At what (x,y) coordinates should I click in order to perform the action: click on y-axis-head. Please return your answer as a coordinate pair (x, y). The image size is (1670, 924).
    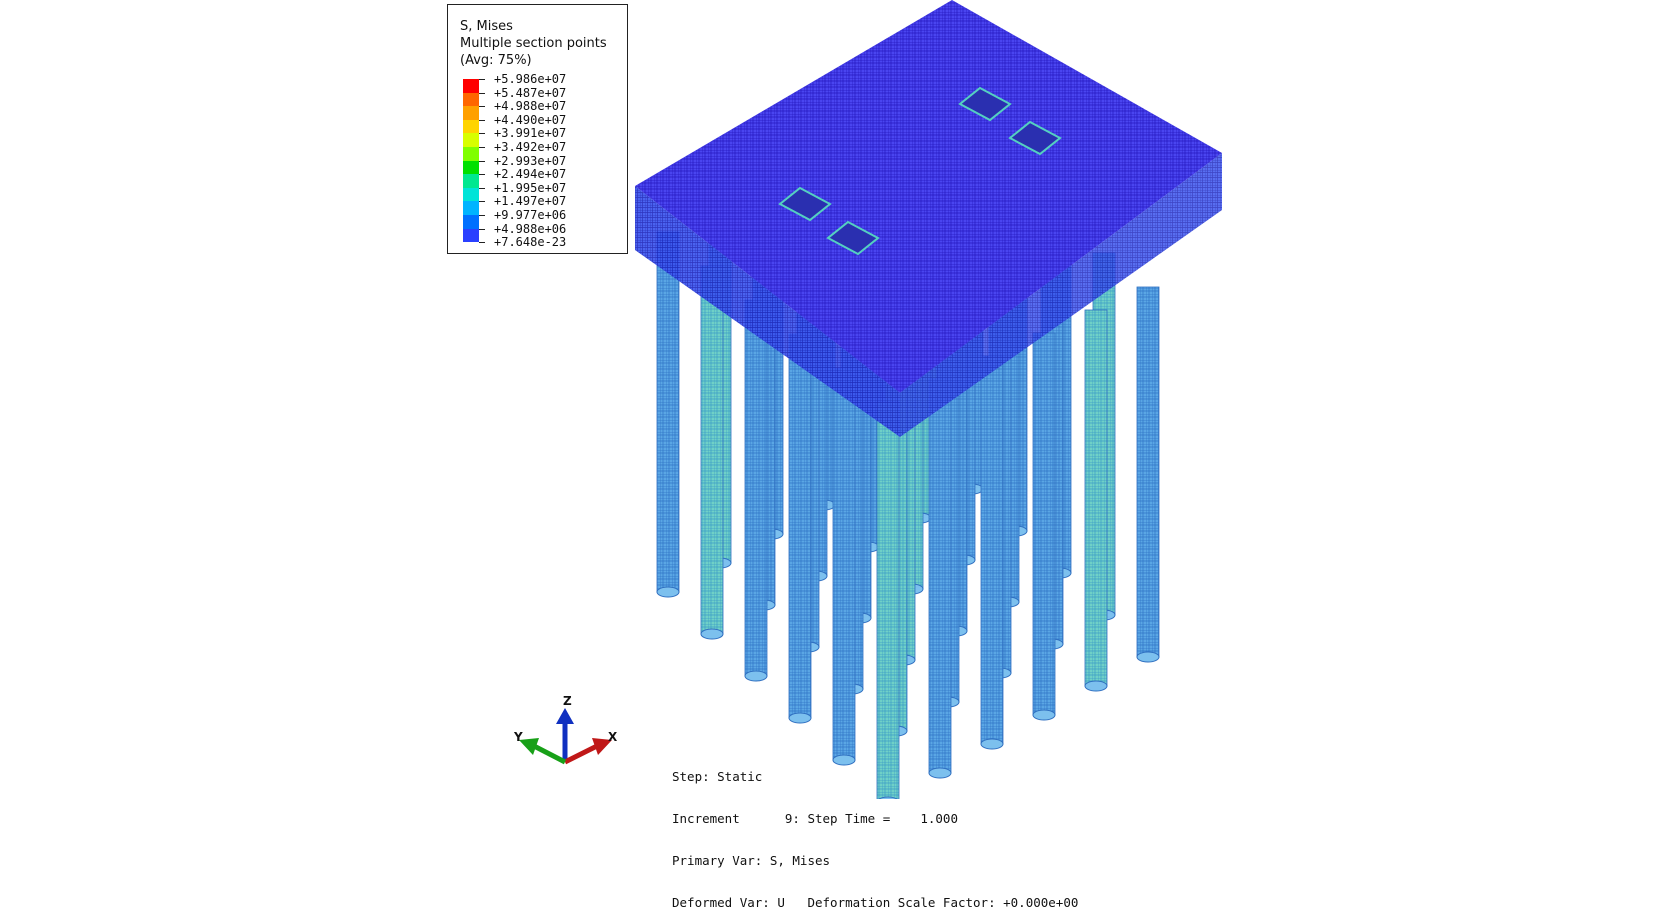
    Looking at the image, I should click on (529, 746).